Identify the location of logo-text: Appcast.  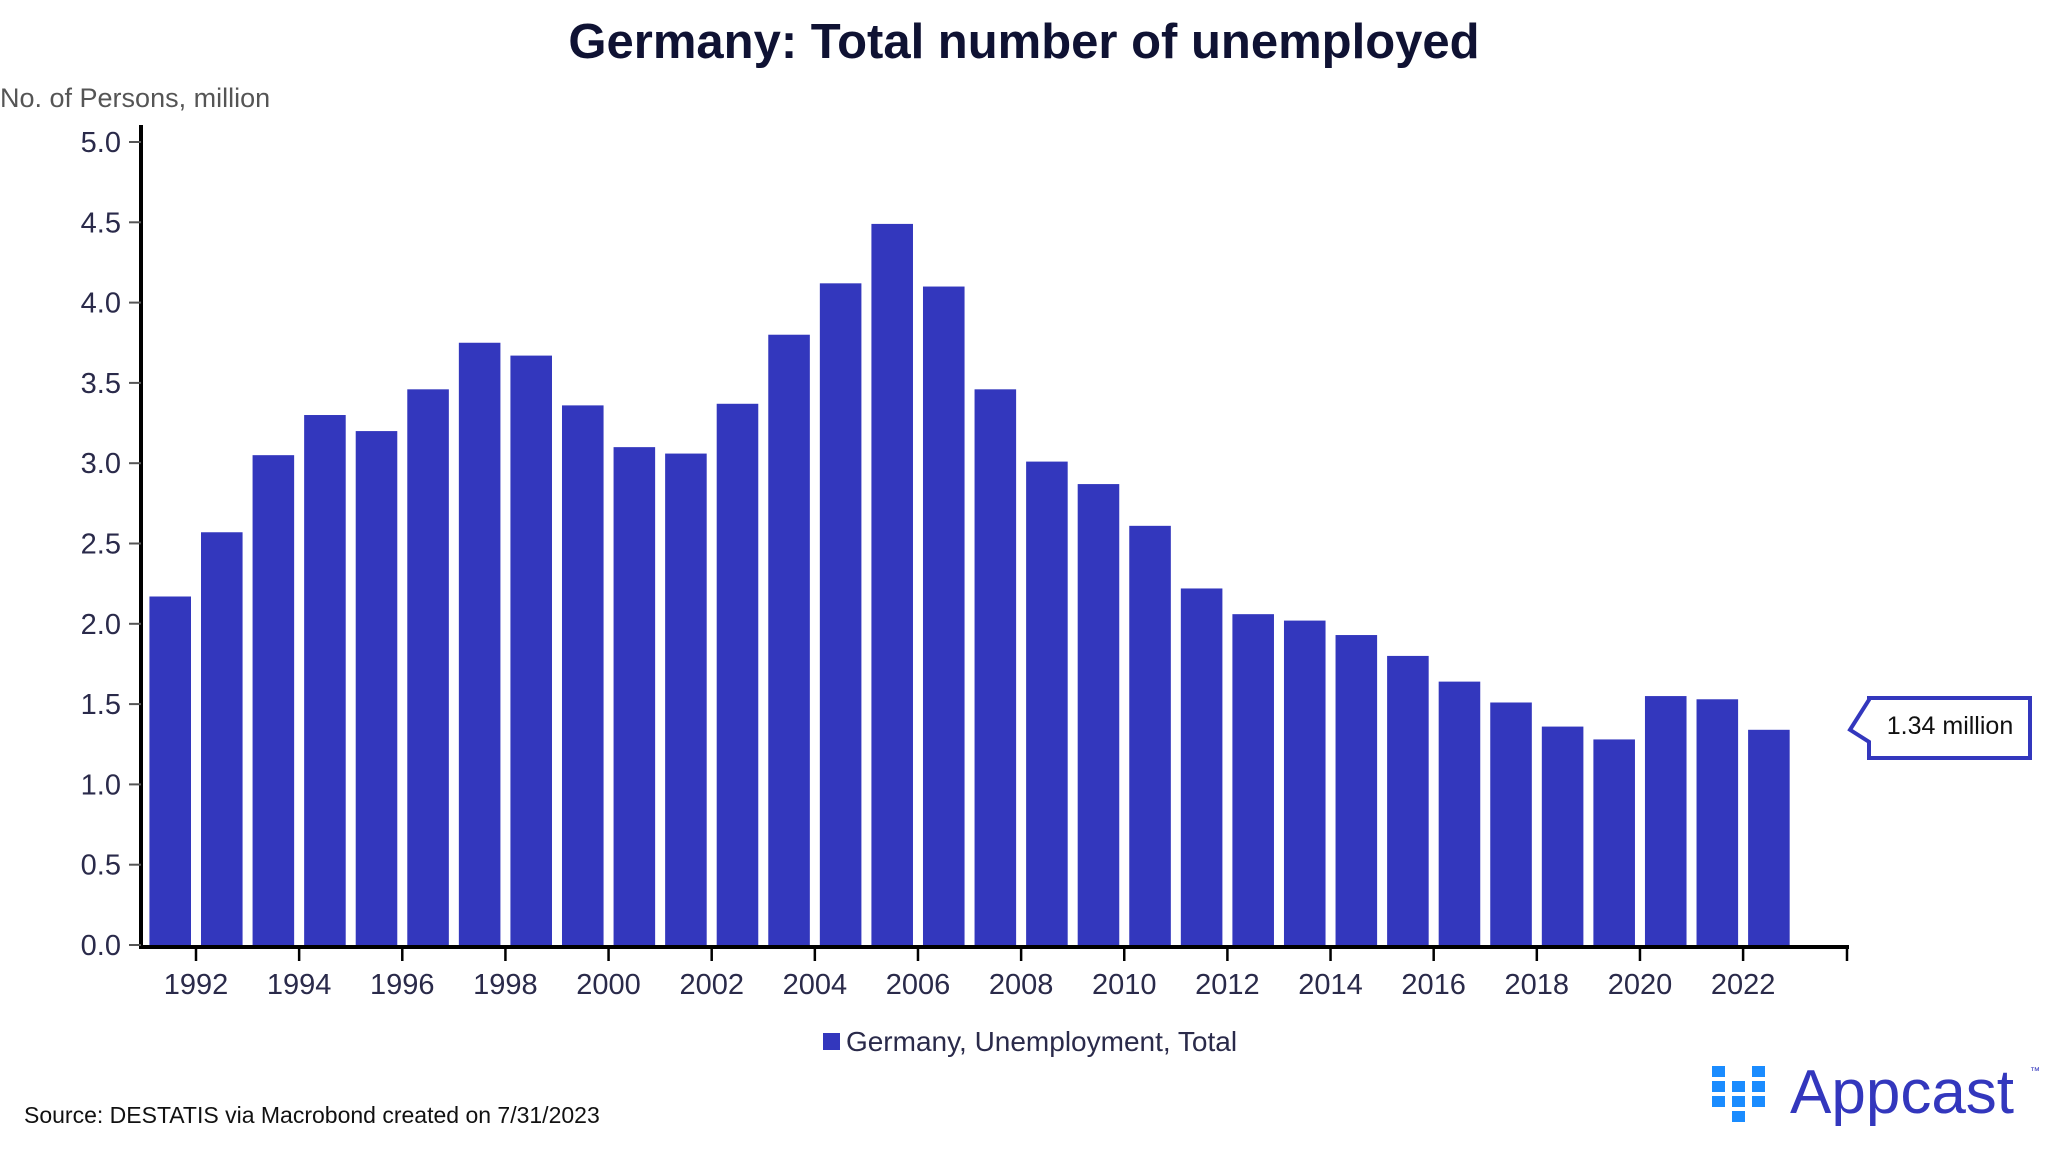
(1902, 1092).